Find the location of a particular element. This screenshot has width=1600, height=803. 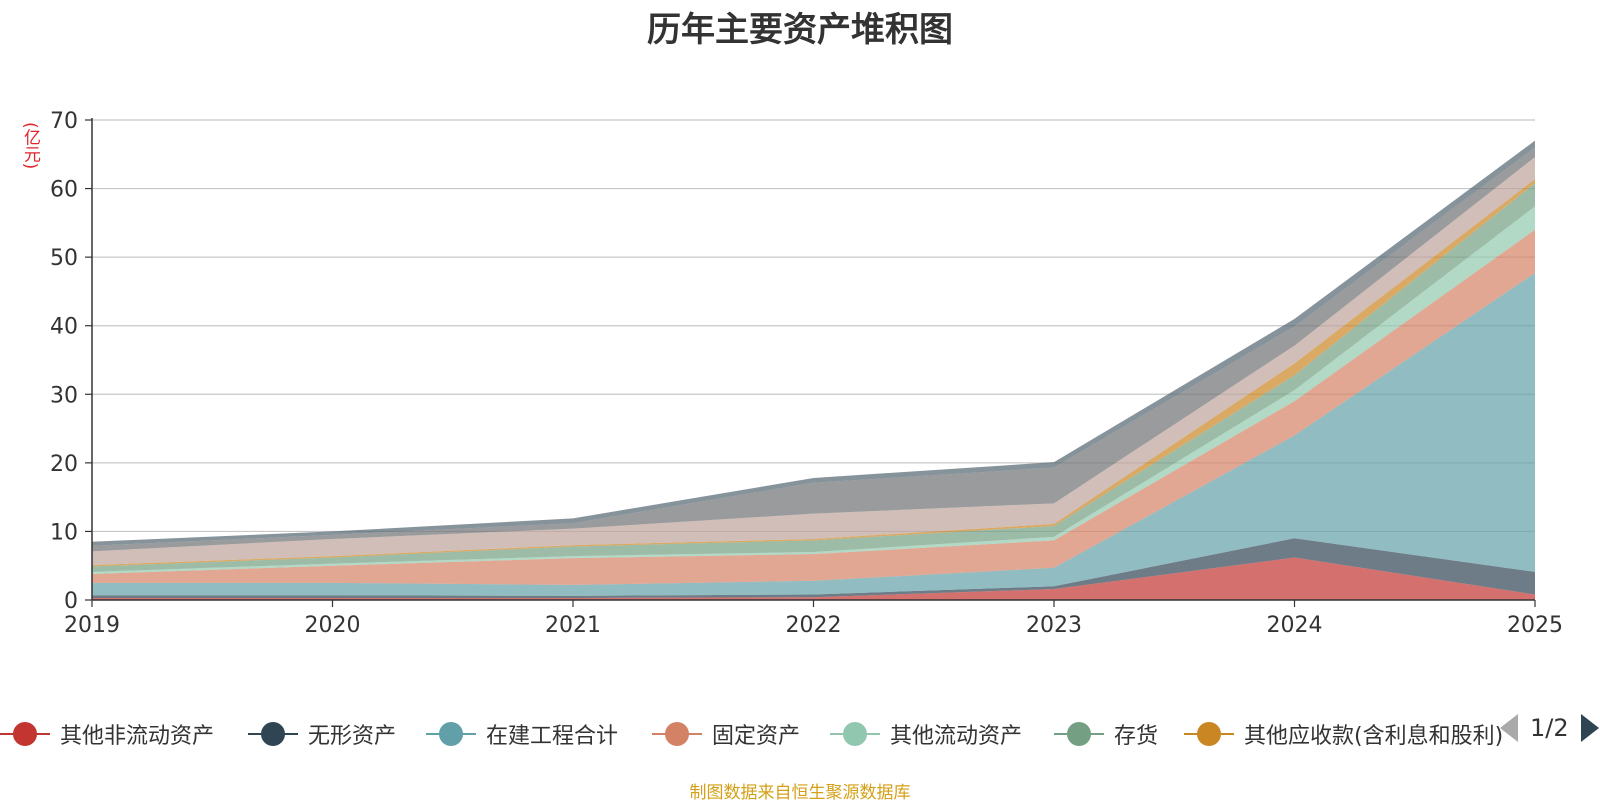

data-source-note: 制图数据来自恒生聚源数据库 is located at coordinates (800, 793).